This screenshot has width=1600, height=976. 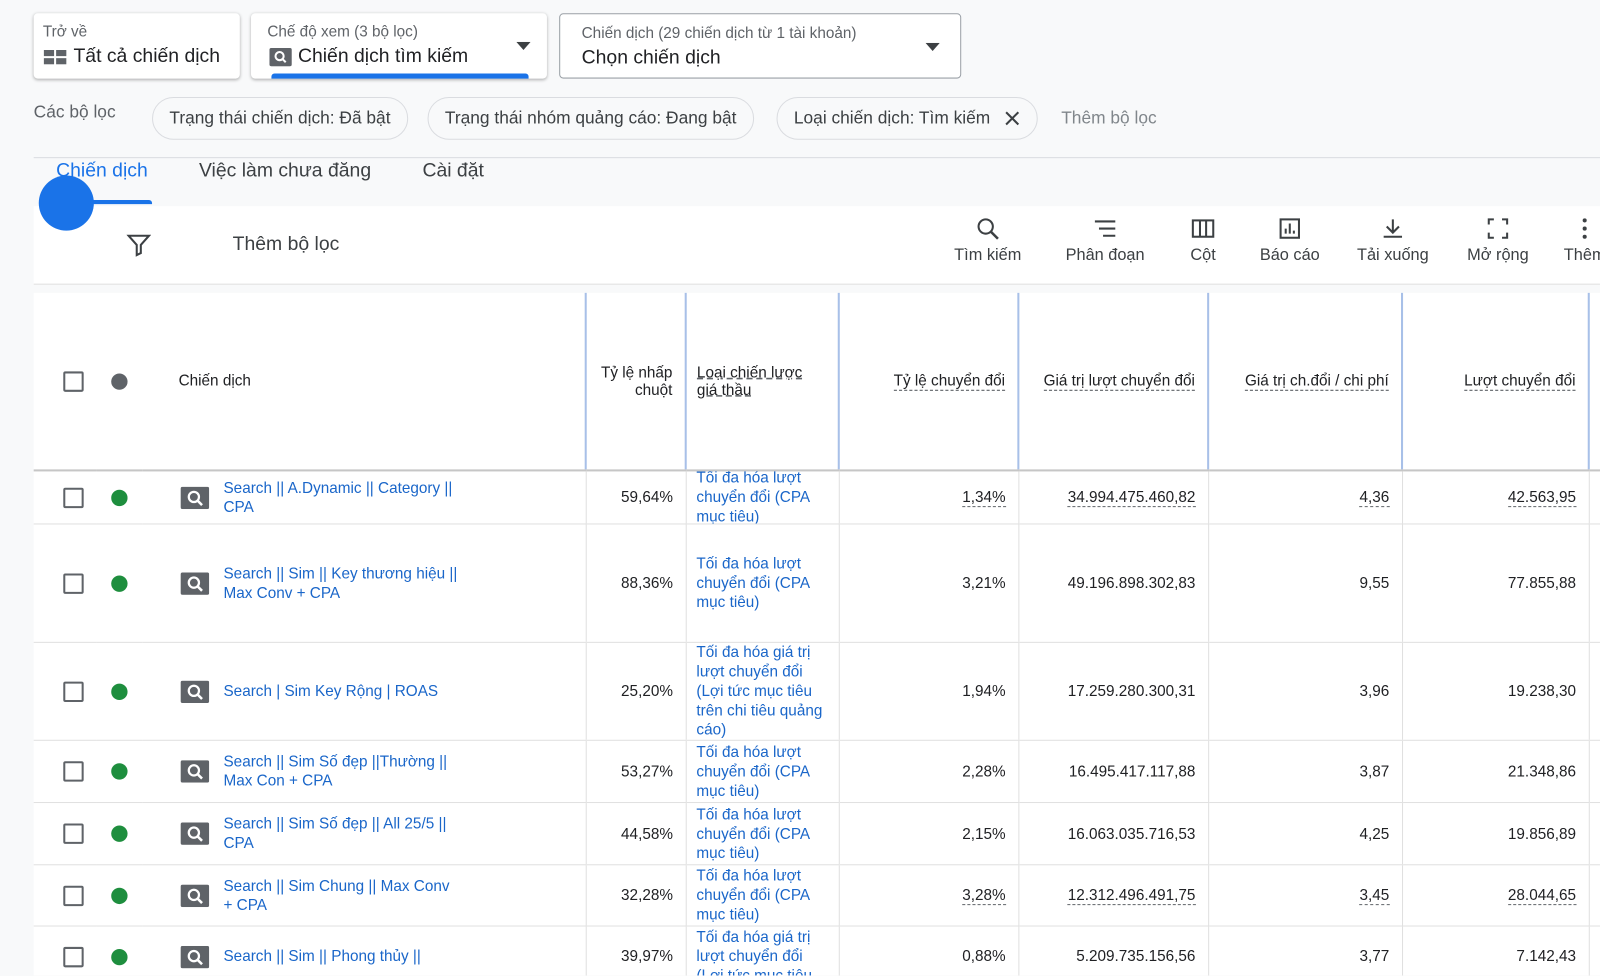 I want to click on metric: 44,58%, so click(x=647, y=833).